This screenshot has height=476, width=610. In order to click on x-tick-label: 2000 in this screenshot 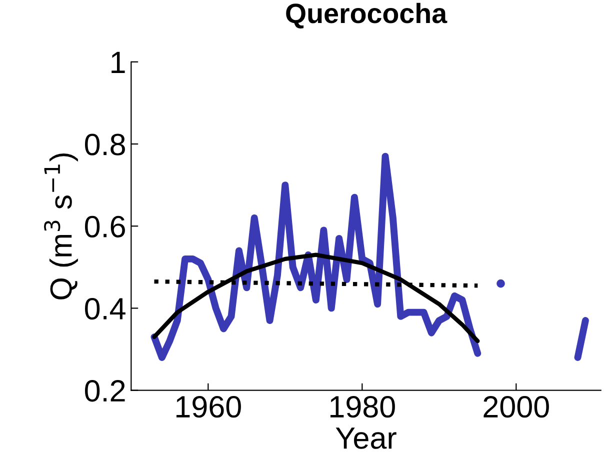, I will do `click(516, 407)`.